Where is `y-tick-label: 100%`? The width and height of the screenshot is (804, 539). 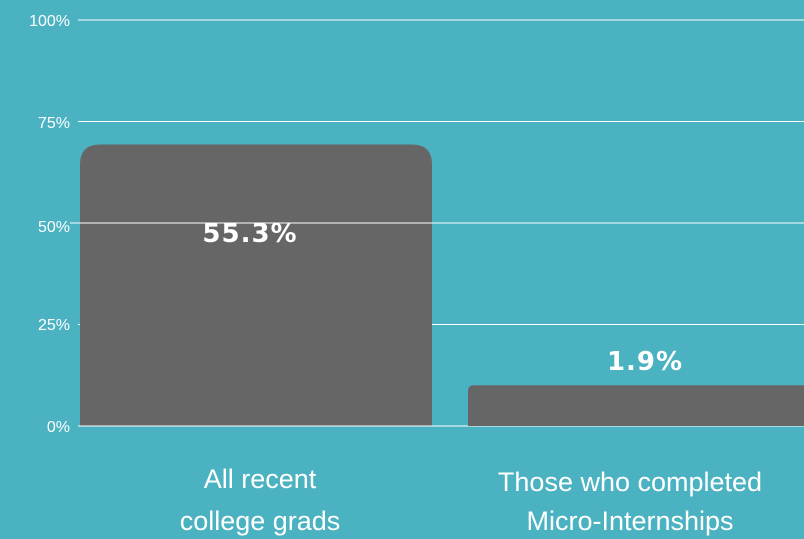 y-tick-label: 100% is located at coordinates (49, 21).